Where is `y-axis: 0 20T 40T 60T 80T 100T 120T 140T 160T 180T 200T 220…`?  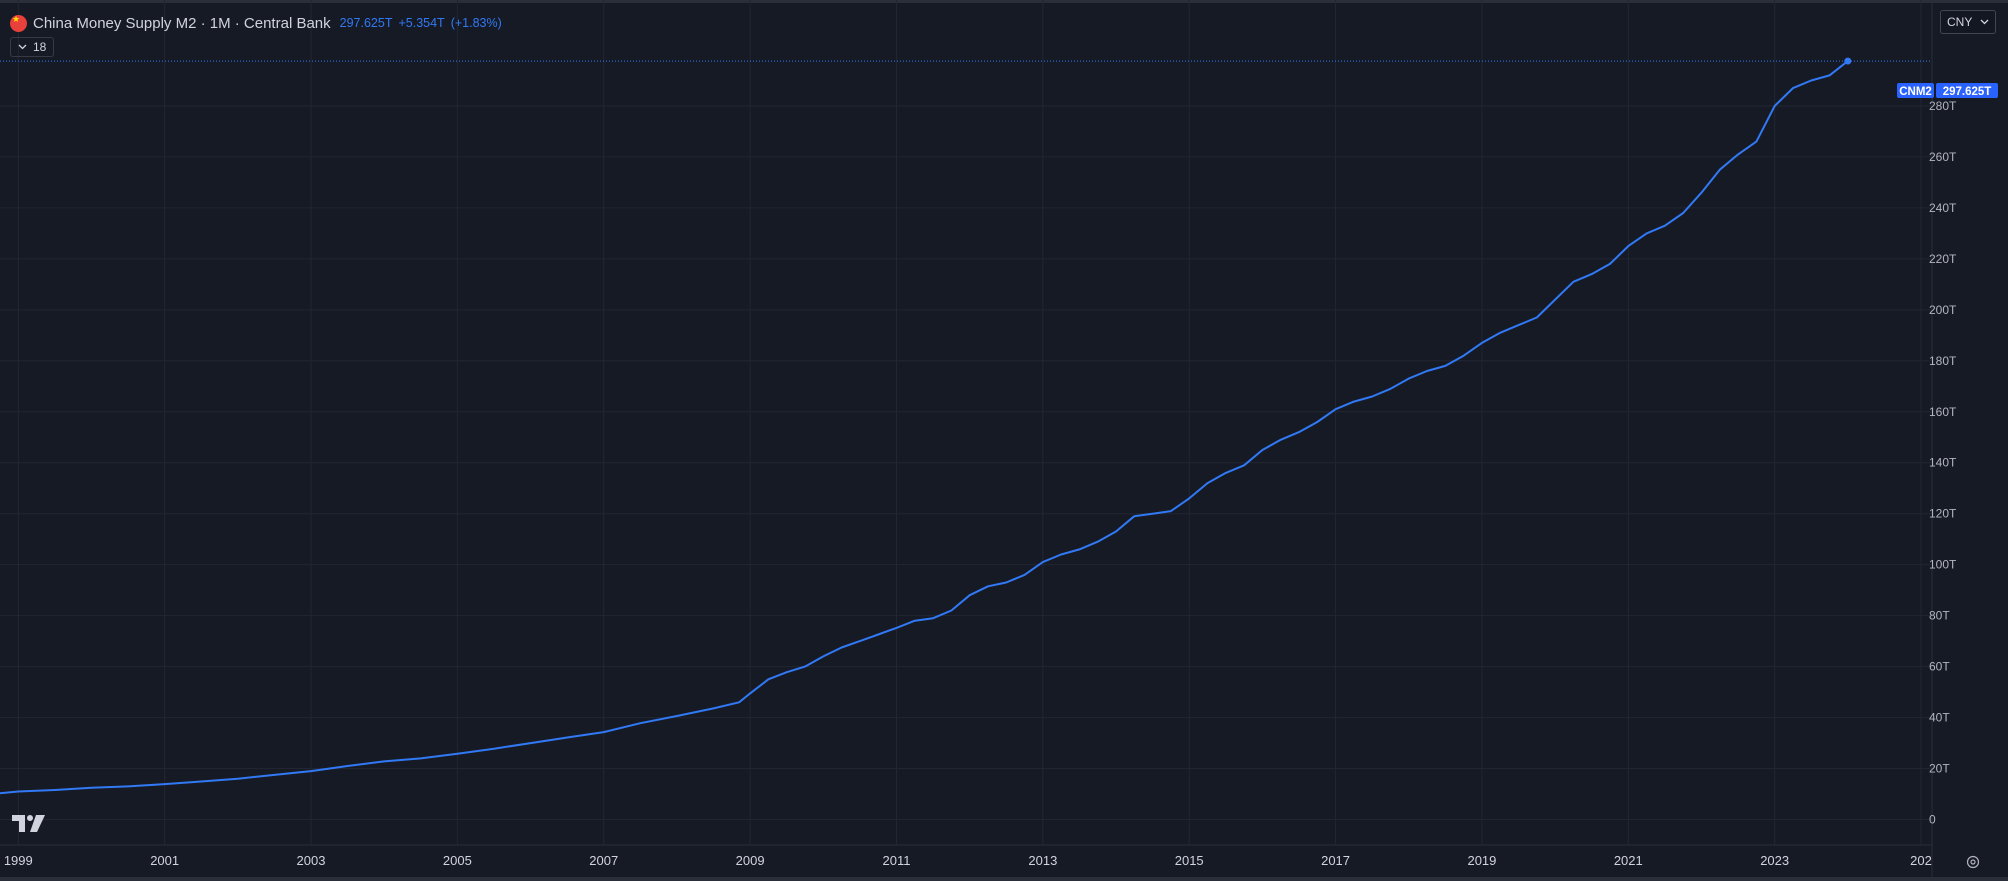 y-axis: 0 20T 40T 60T 80T 100T 120T 140T 160T 180T 200T 220… is located at coordinates (1943, 463).